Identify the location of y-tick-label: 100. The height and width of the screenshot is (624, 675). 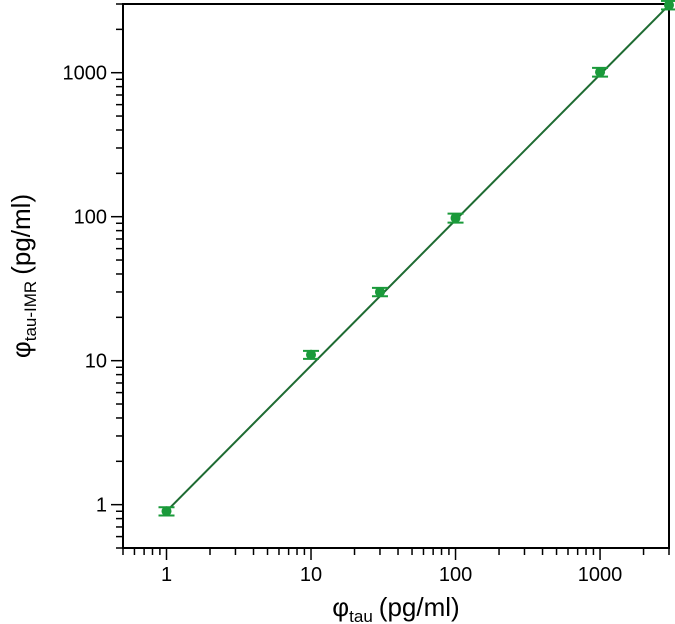
(90, 218).